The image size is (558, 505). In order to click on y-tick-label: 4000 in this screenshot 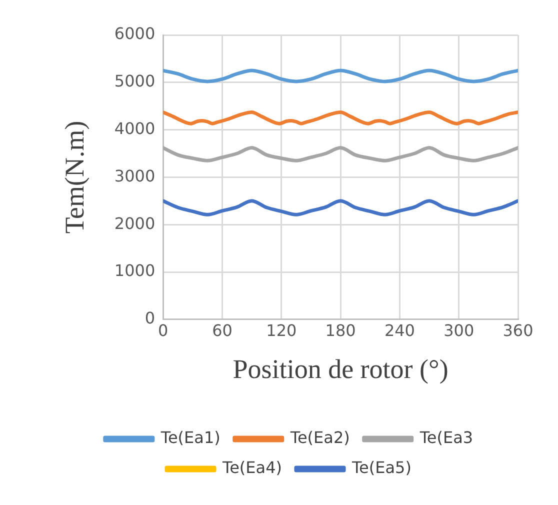, I will do `click(135, 128)`.